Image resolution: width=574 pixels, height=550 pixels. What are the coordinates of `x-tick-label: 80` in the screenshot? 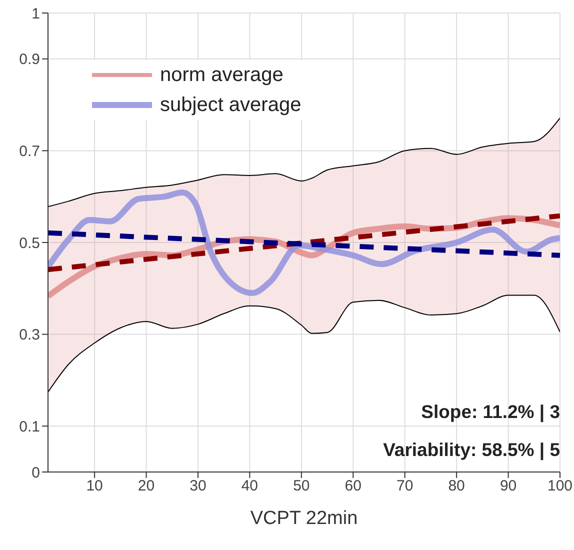 It's located at (456, 486).